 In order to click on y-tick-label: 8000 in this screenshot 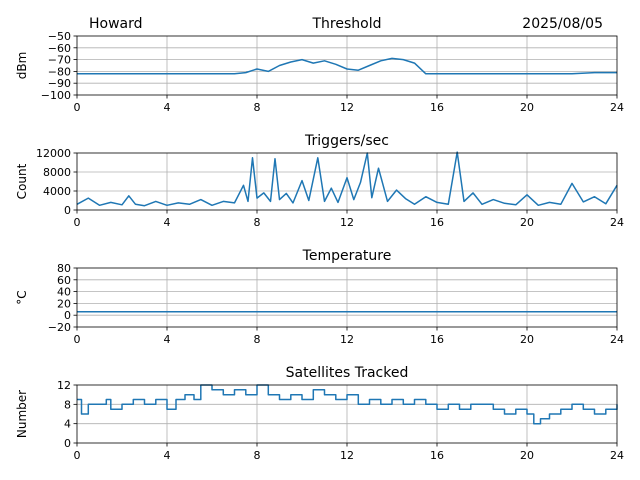, I will do `click(57, 172)`.